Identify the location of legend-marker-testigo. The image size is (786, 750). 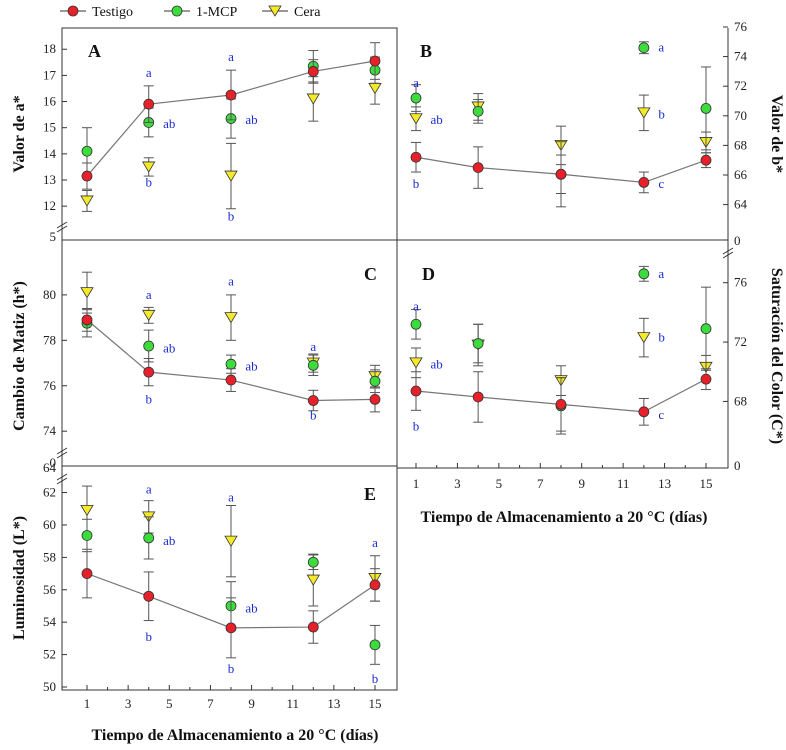
(73, 11).